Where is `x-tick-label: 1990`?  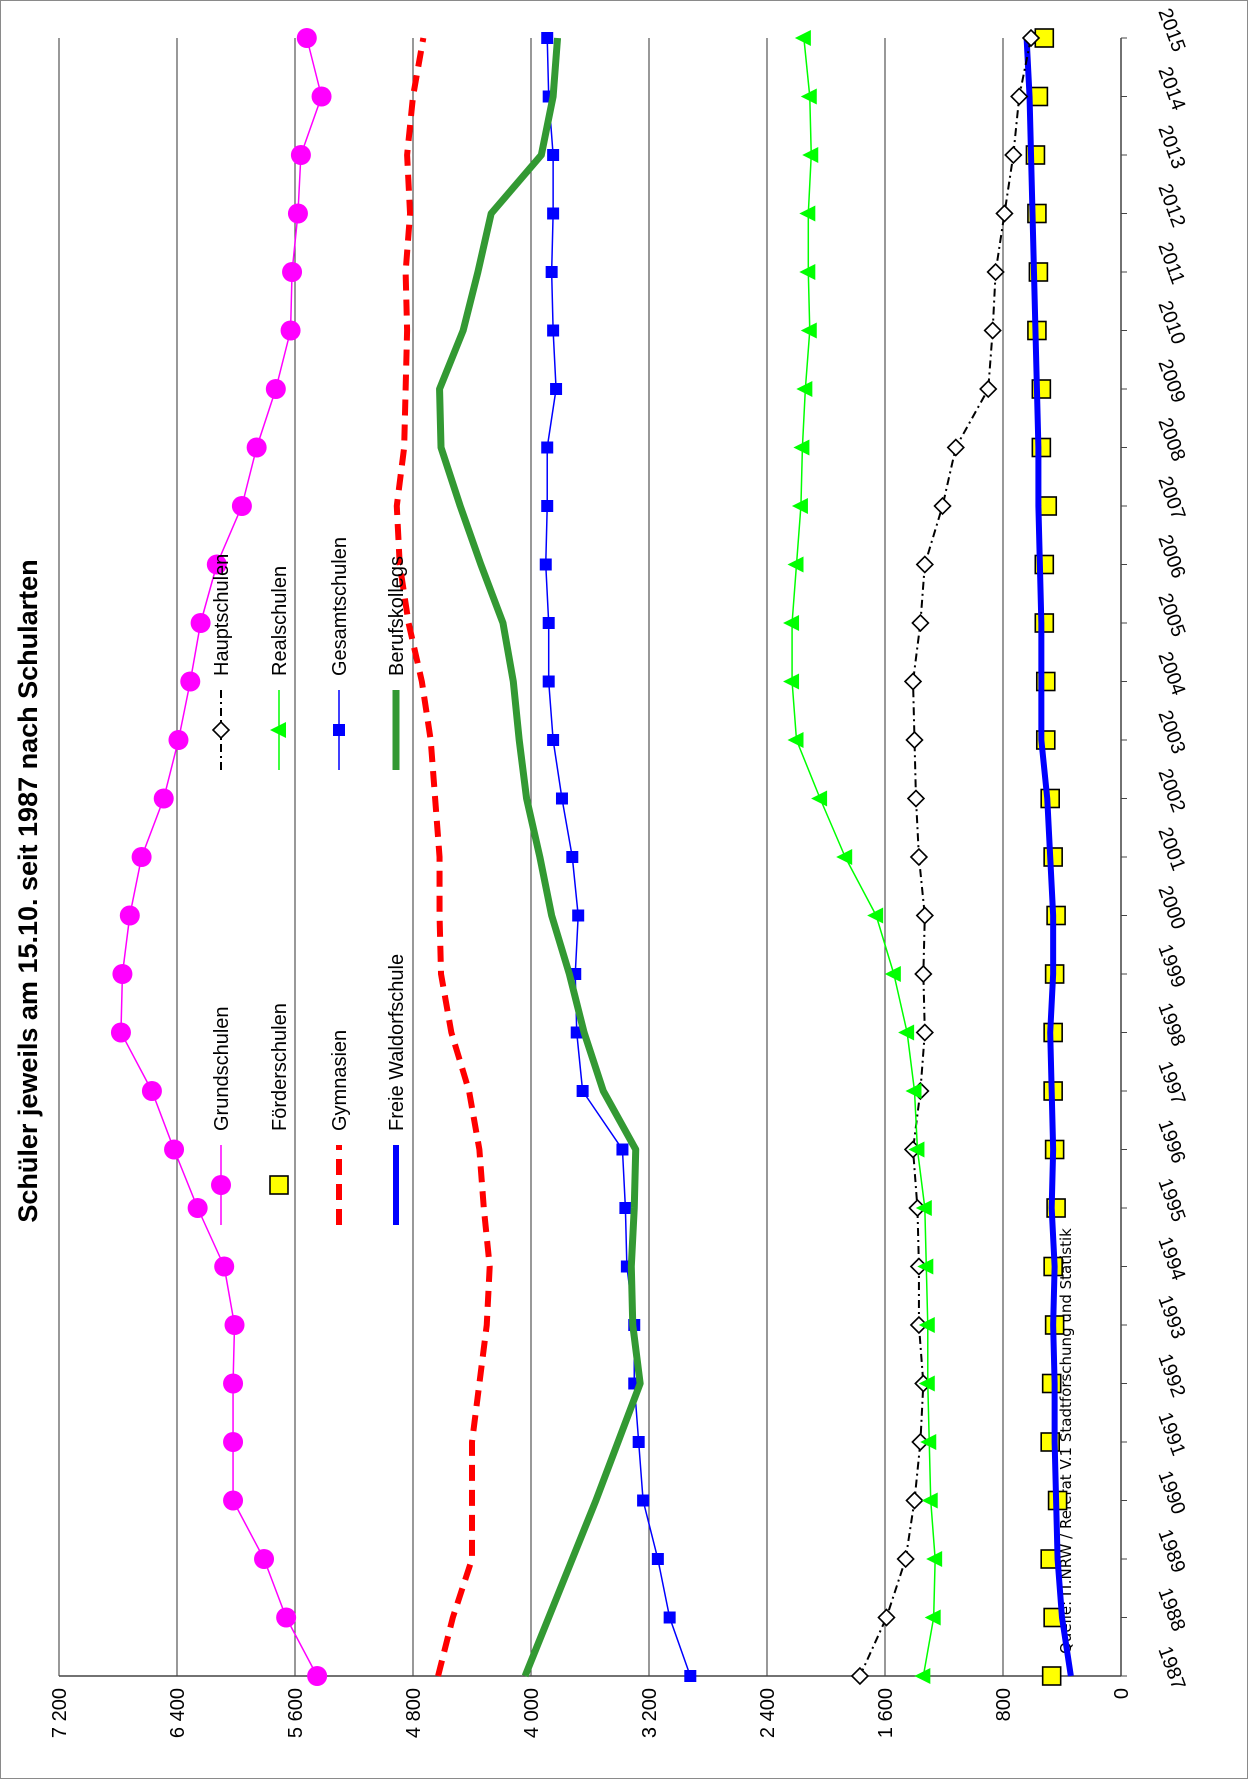
x-tick-label: 1990 is located at coordinates (1171, 1492).